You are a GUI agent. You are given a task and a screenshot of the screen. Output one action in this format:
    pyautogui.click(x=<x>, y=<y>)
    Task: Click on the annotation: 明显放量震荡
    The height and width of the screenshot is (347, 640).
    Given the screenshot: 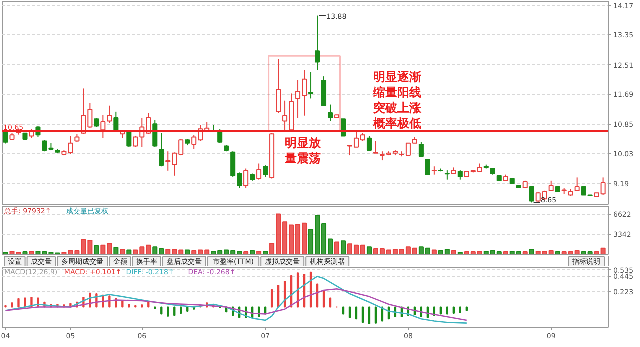 What is the action you would take?
    pyautogui.click(x=303, y=151)
    